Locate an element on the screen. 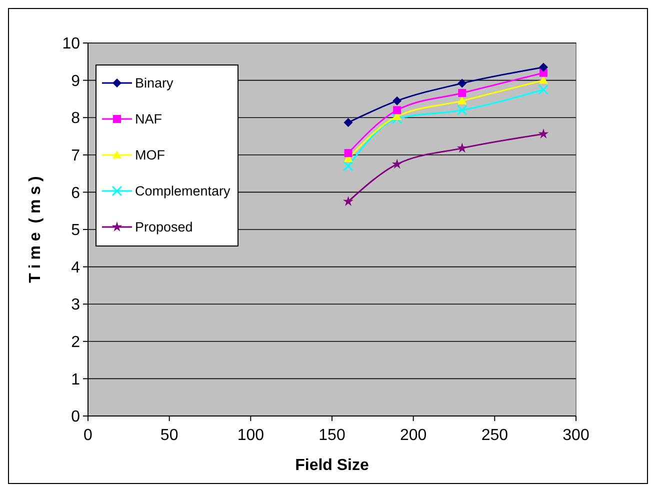 This screenshot has width=659, height=495. y-tick-label: 1 is located at coordinates (75, 379).